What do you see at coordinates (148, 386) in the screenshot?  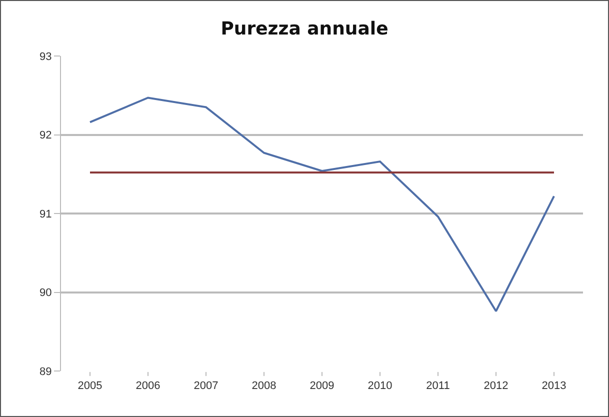 I see `x-tick-label: 2006` at bounding box center [148, 386].